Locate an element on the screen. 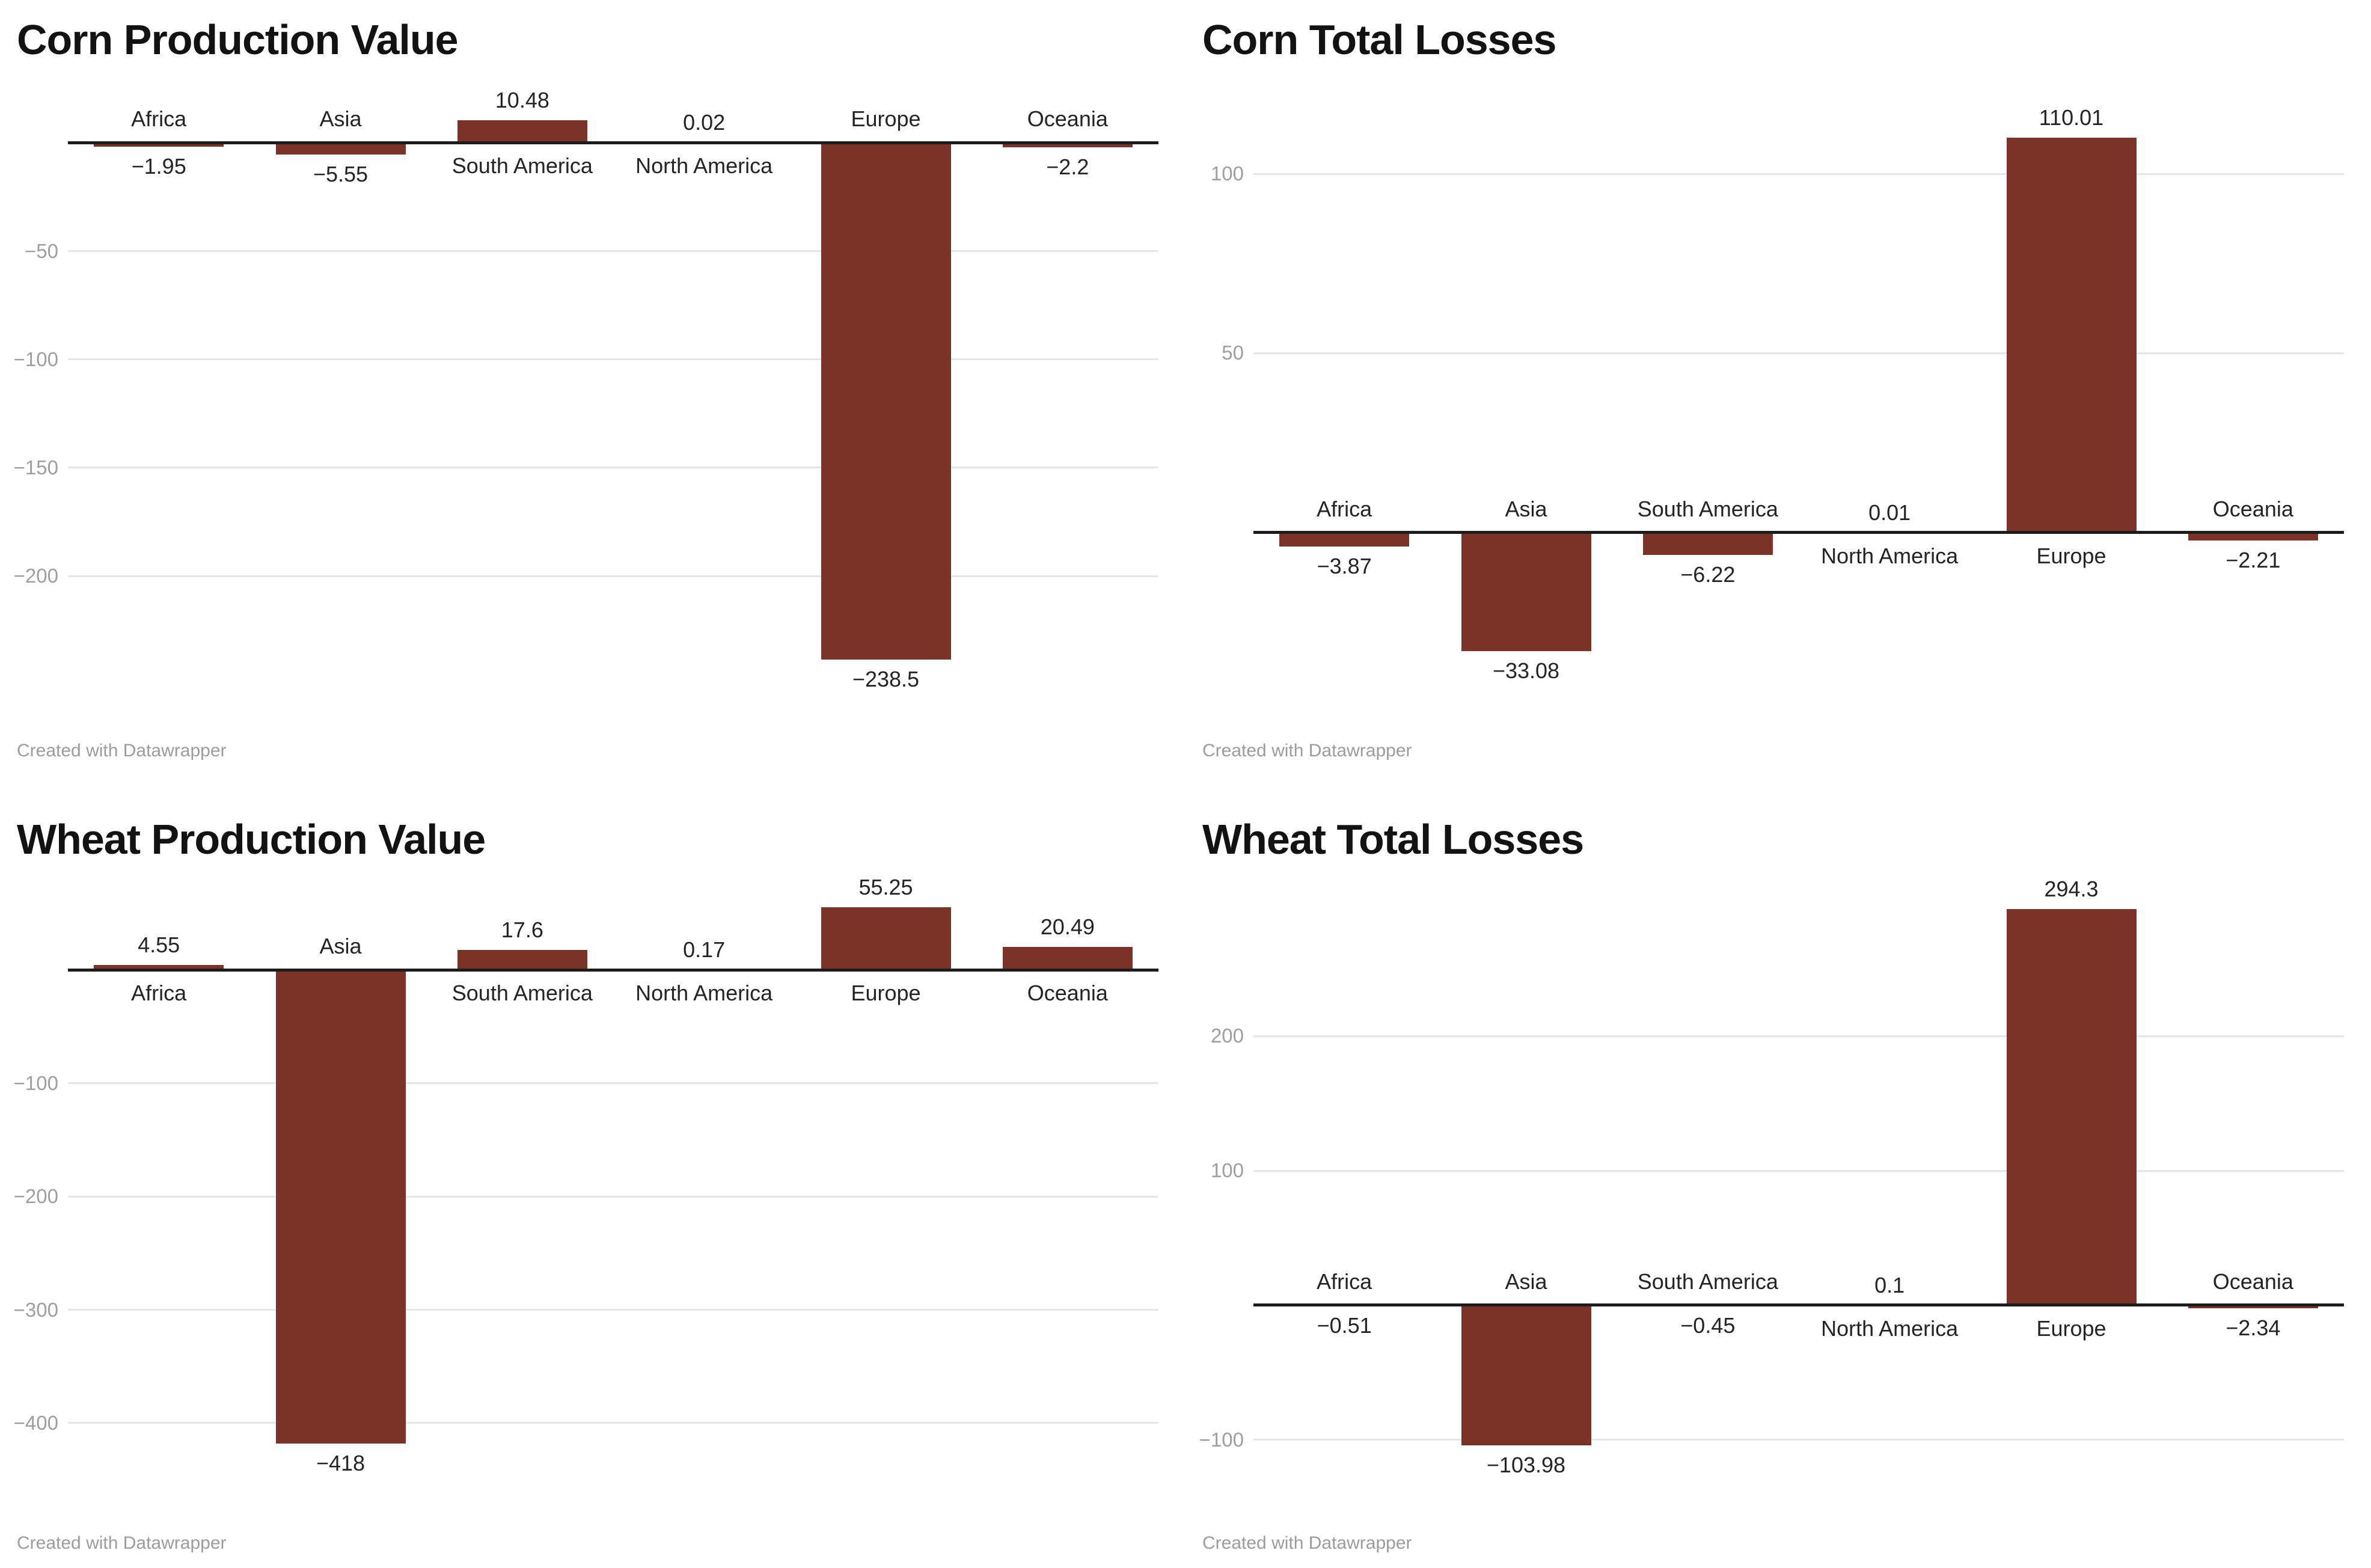 The image size is (2371, 1568). bar-value-label: −2.34 is located at coordinates (2253, 1328).